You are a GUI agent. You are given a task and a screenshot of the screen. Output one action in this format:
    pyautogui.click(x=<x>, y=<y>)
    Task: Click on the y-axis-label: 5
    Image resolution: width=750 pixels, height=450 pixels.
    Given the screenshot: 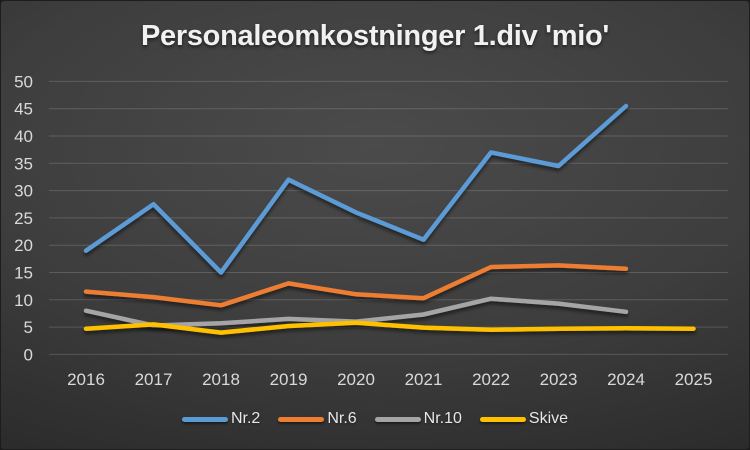 What is the action you would take?
    pyautogui.click(x=28, y=327)
    